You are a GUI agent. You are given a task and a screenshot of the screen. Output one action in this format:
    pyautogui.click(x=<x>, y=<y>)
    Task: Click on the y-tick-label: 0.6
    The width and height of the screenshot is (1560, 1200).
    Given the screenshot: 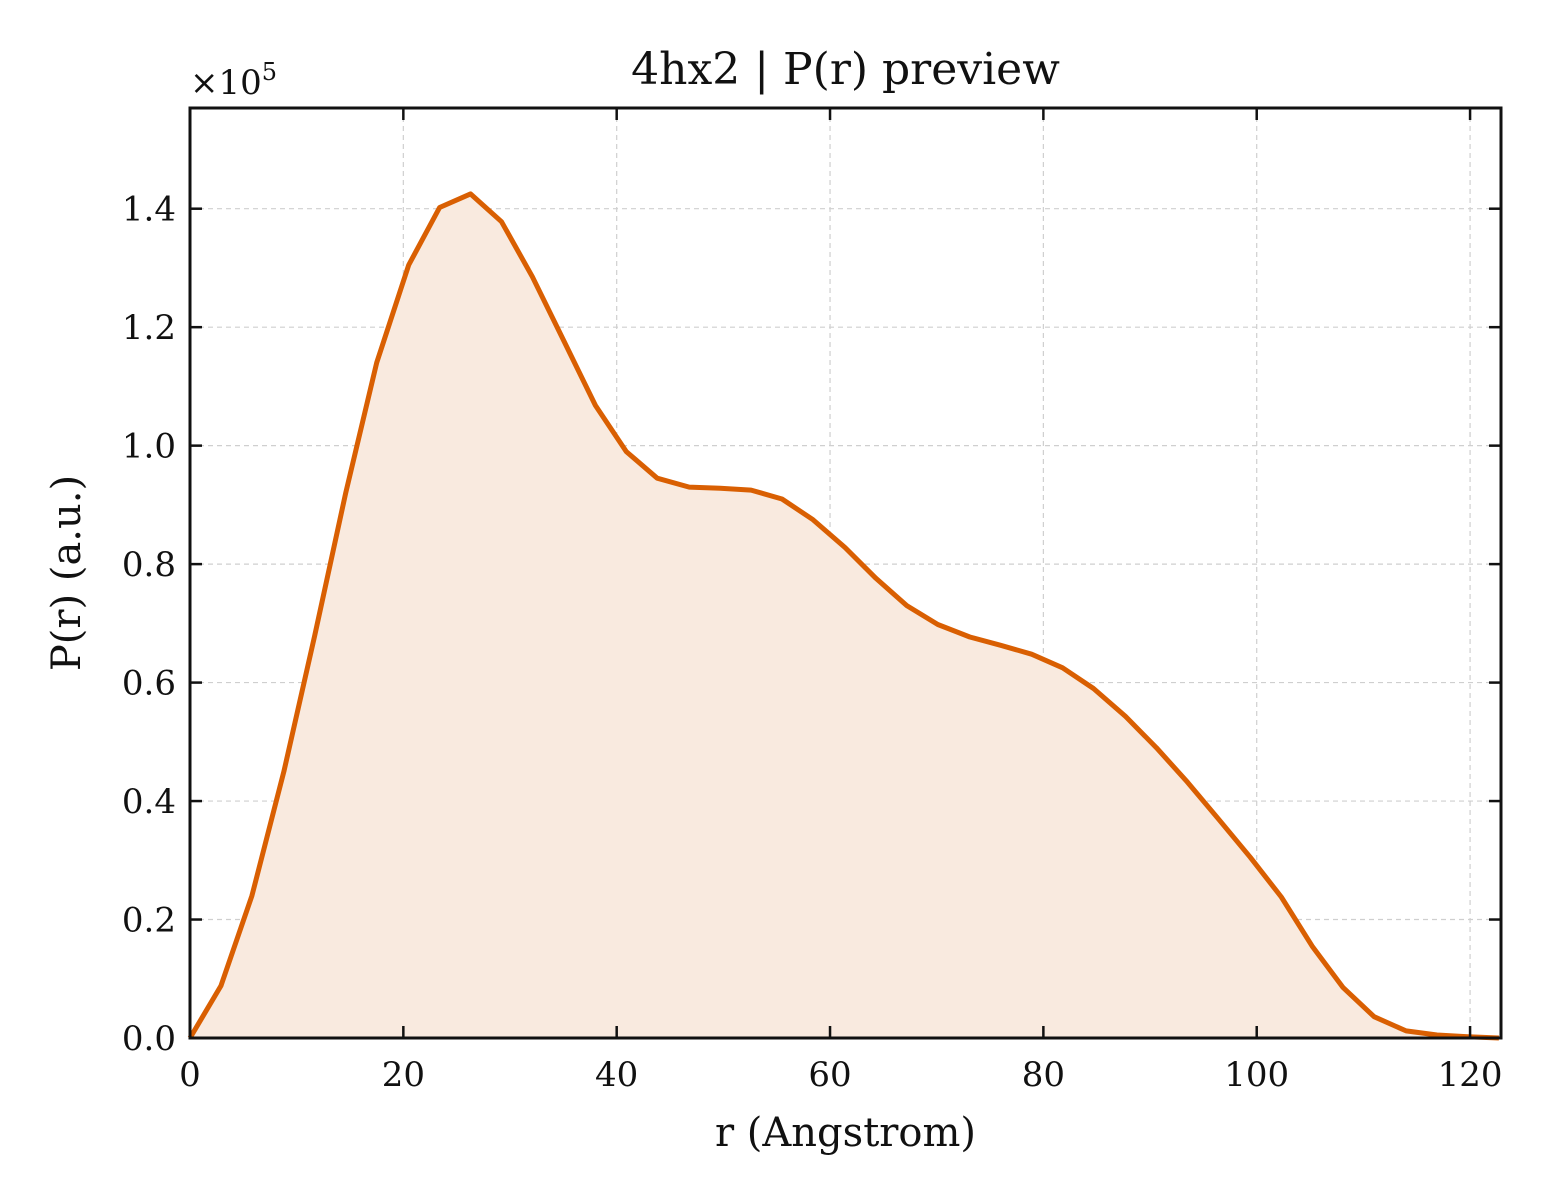 What is the action you would take?
    pyautogui.click(x=149, y=684)
    